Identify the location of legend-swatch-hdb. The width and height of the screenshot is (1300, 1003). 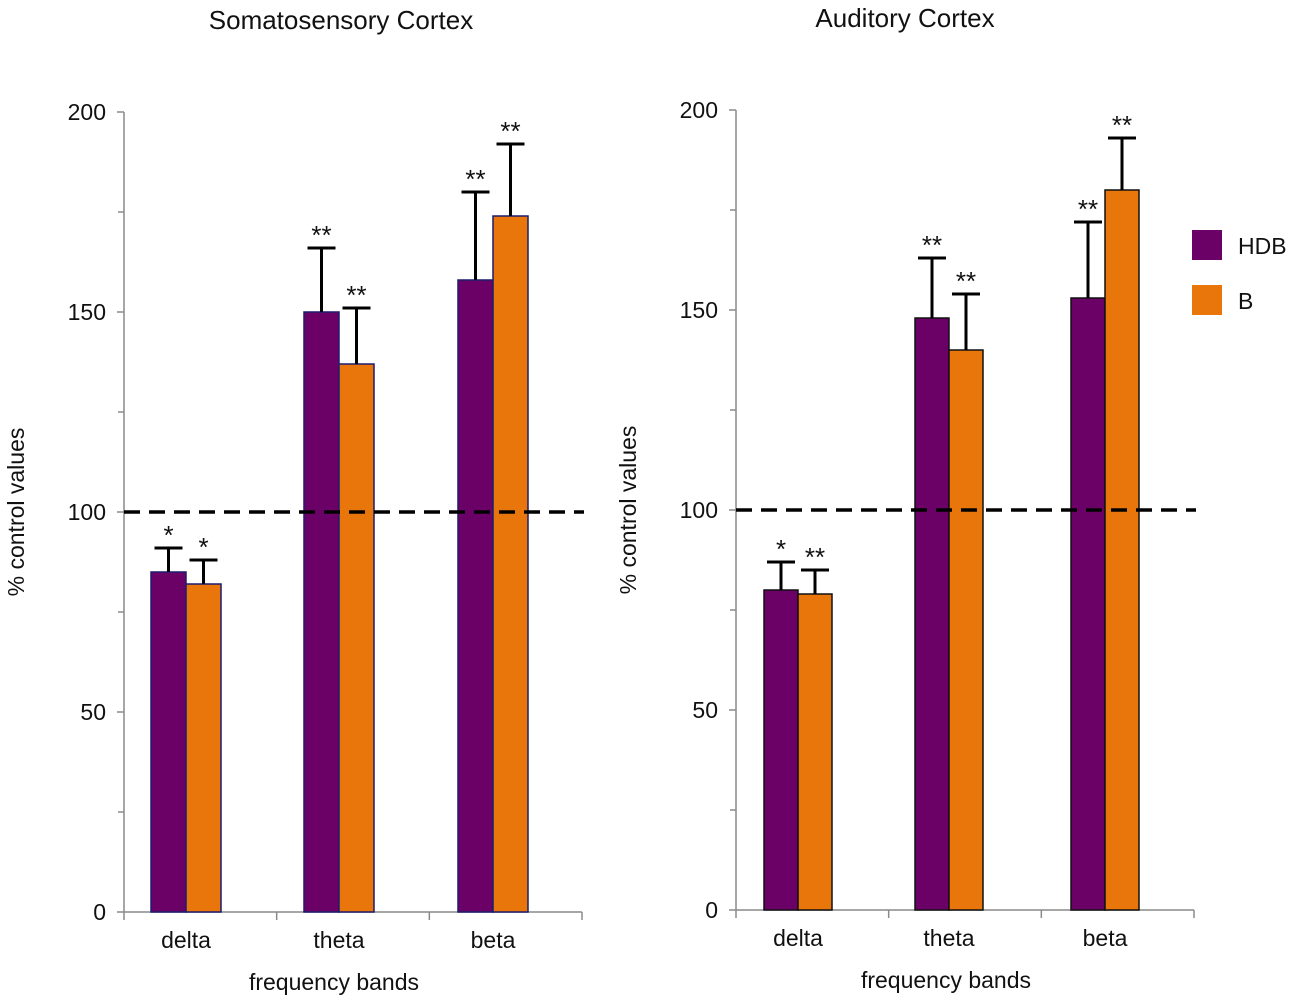
(1207, 245).